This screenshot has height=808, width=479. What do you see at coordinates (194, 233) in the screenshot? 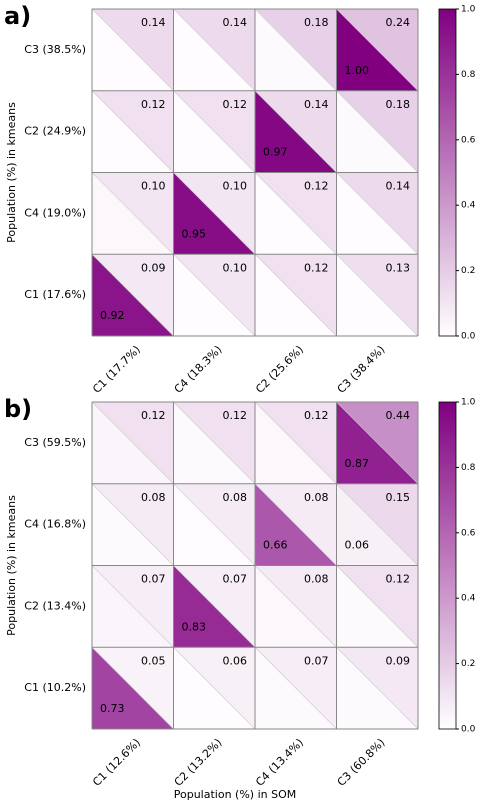
I see `lower-value-label: 0.95` at bounding box center [194, 233].